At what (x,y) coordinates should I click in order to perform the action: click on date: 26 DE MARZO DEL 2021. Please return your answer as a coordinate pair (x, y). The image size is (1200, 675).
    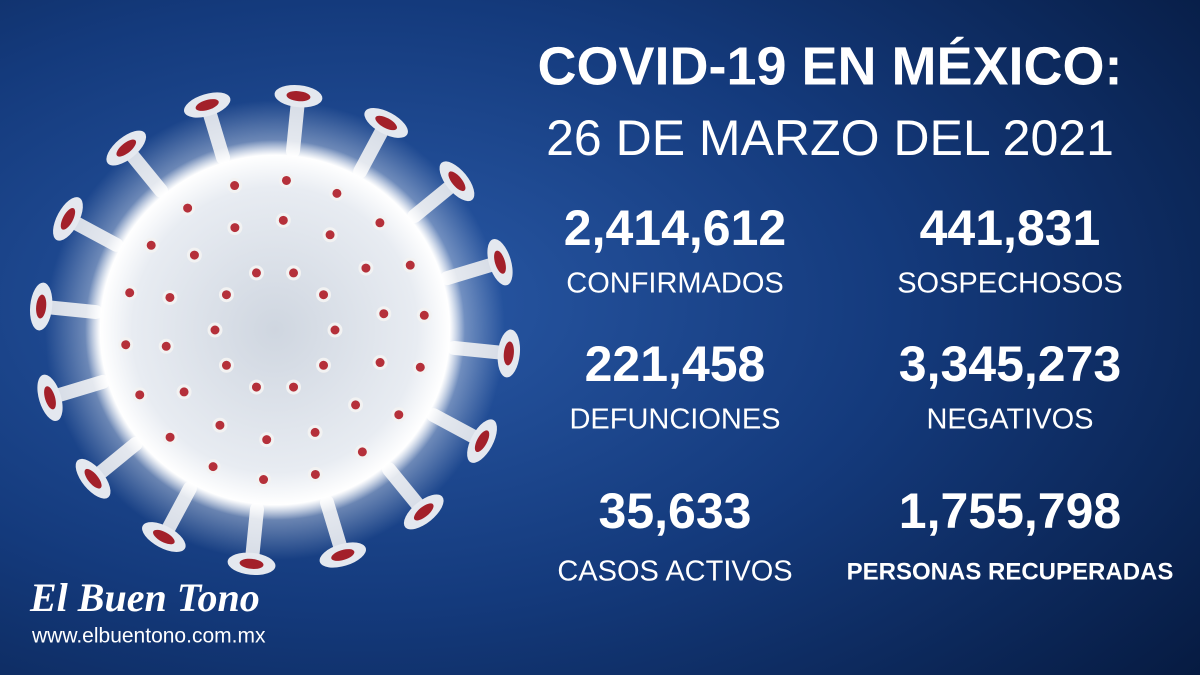
    Looking at the image, I should click on (830, 138).